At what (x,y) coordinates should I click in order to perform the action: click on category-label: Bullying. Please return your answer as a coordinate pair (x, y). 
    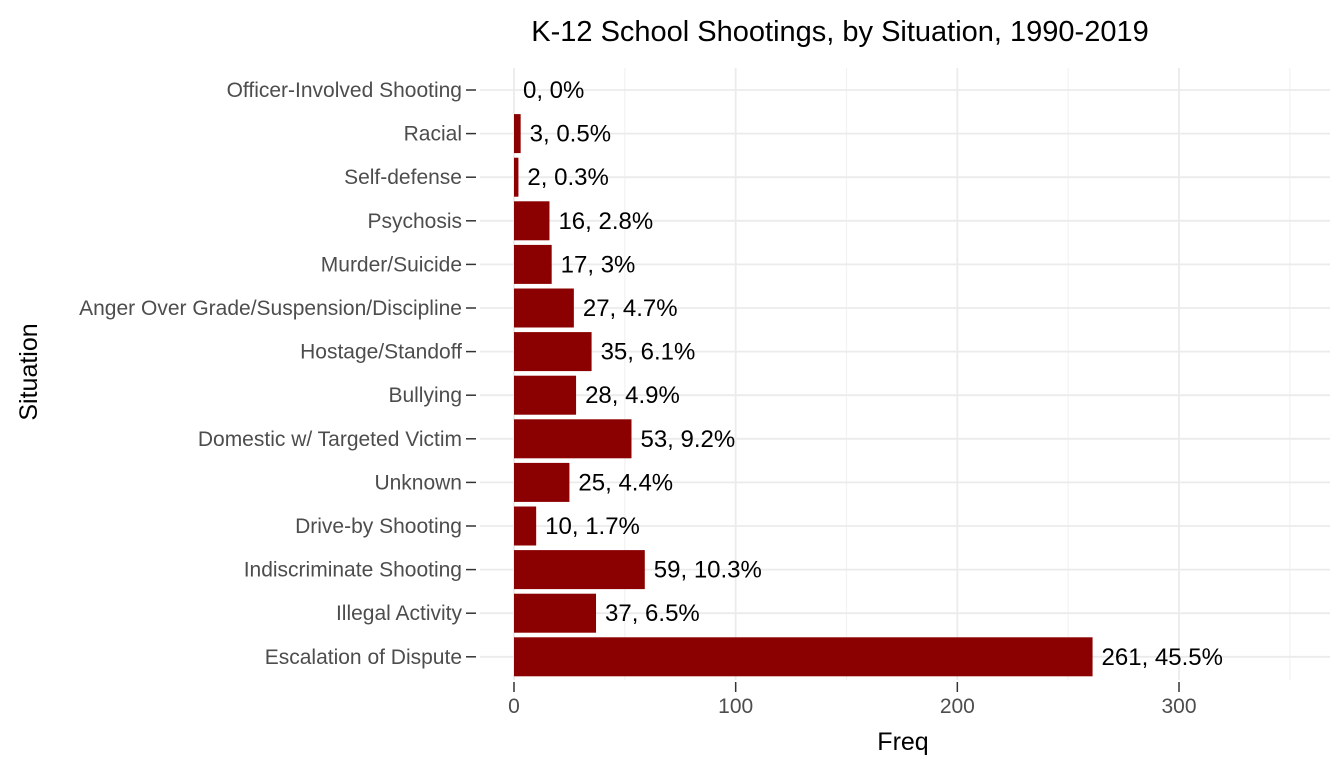
    Looking at the image, I should click on (425, 395).